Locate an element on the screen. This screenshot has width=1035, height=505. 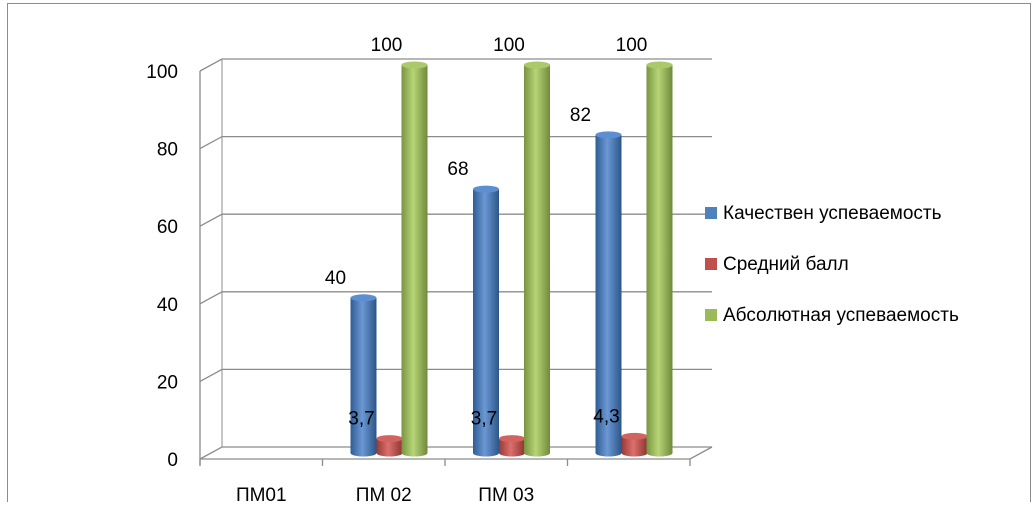
x-axis-tick-labels: ПМ01 ПМ 02 ПМ 03 is located at coordinates (385, 495).